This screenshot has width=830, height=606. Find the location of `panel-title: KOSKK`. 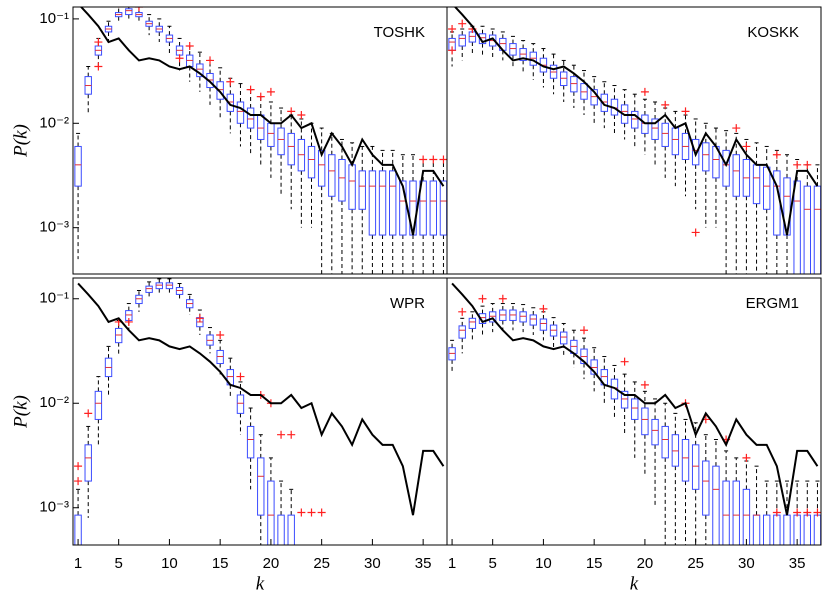

panel-title: KOSKK is located at coordinates (773, 32).